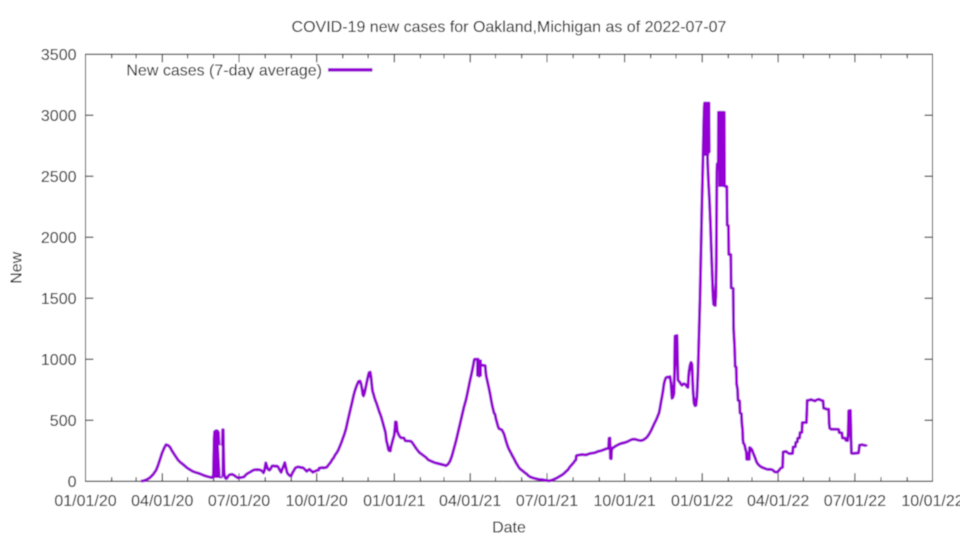 Image resolution: width=960 pixels, height=540 pixels. Describe the element at coordinates (855, 501) in the screenshot. I see `svg-text: 07/01/22` at that location.